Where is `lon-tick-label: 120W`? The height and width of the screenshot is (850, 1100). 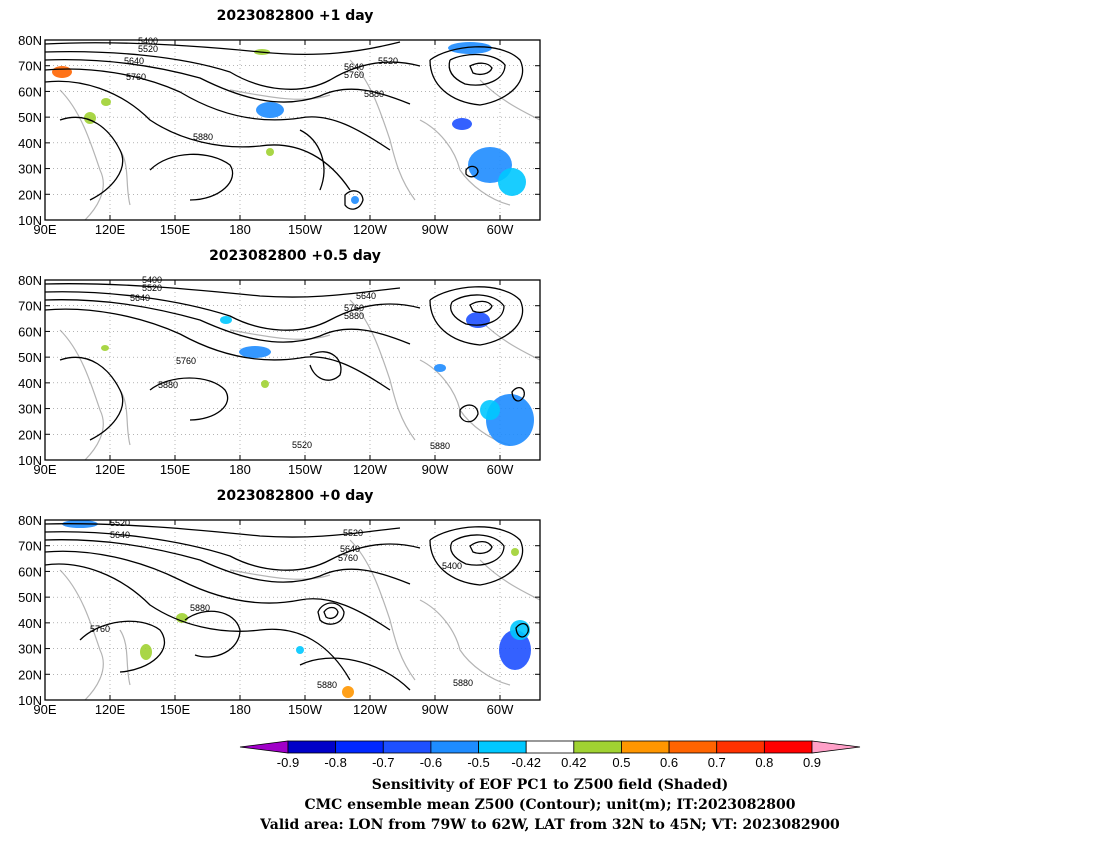 lon-tick-label: 120W is located at coordinates (370, 229).